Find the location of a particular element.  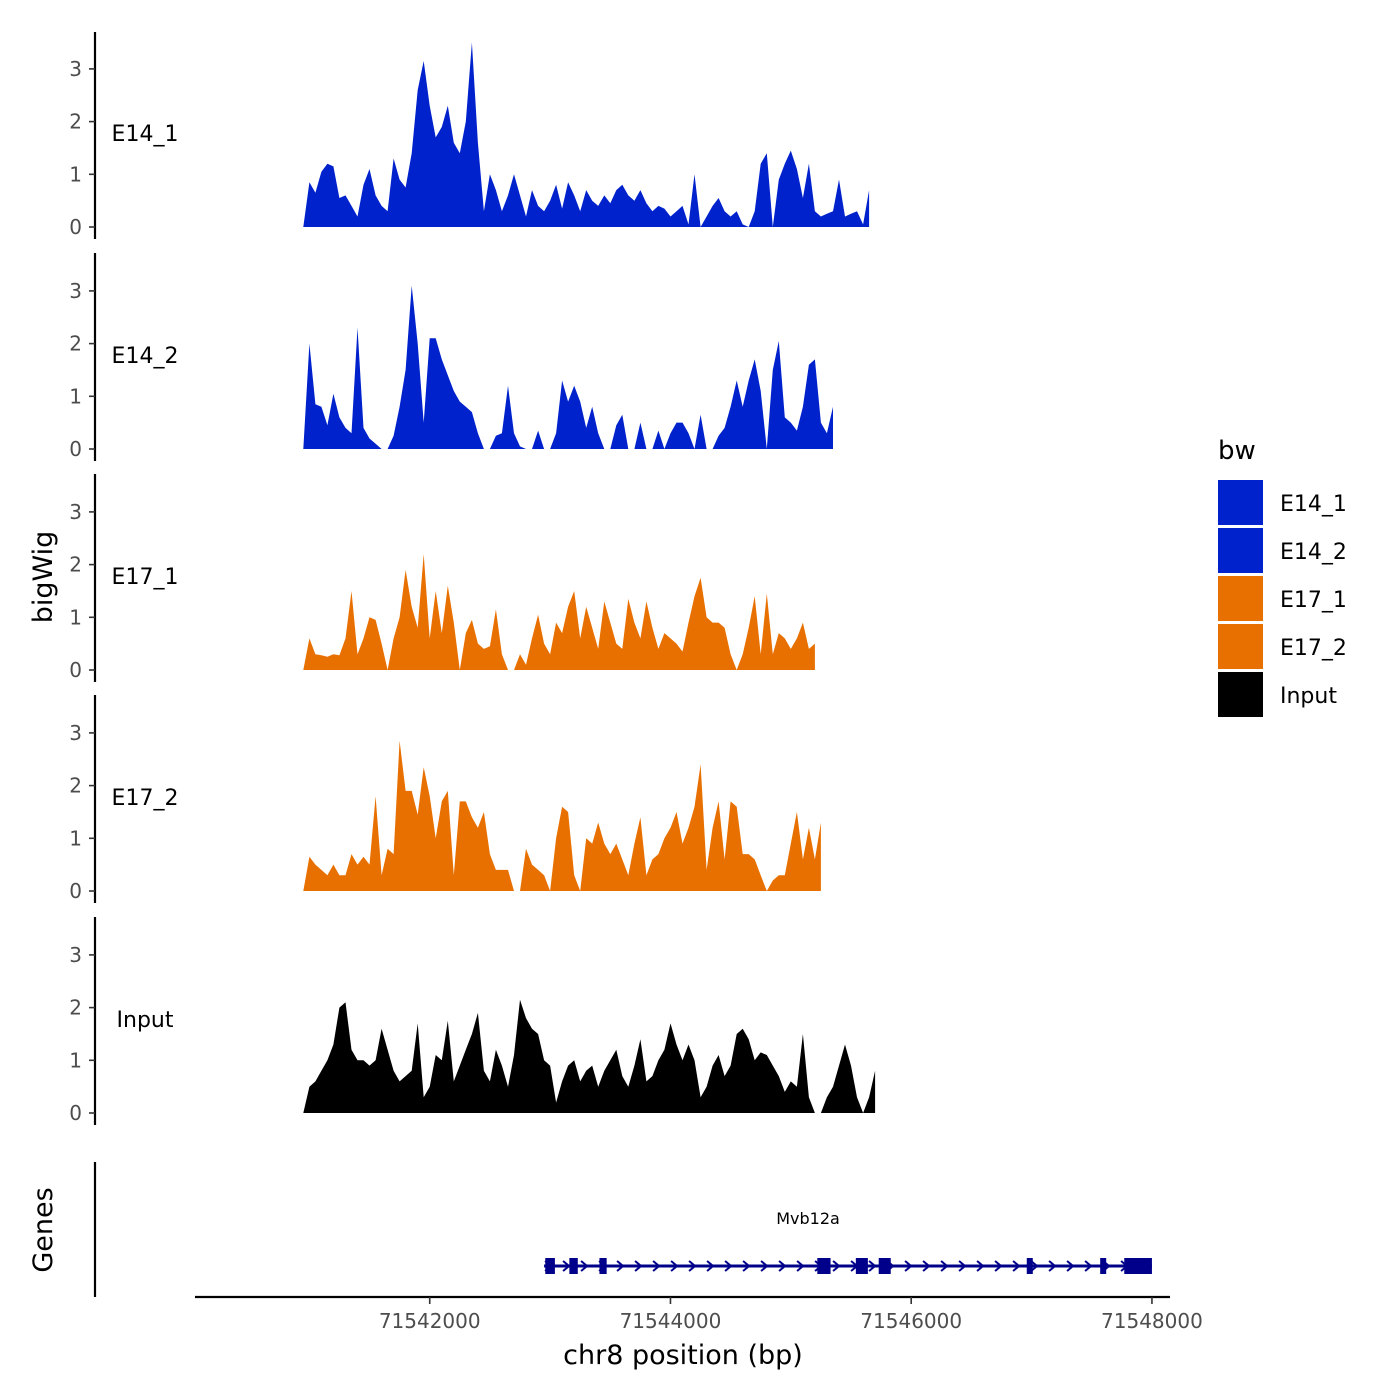

track-label: E14_2 is located at coordinates (145, 356).